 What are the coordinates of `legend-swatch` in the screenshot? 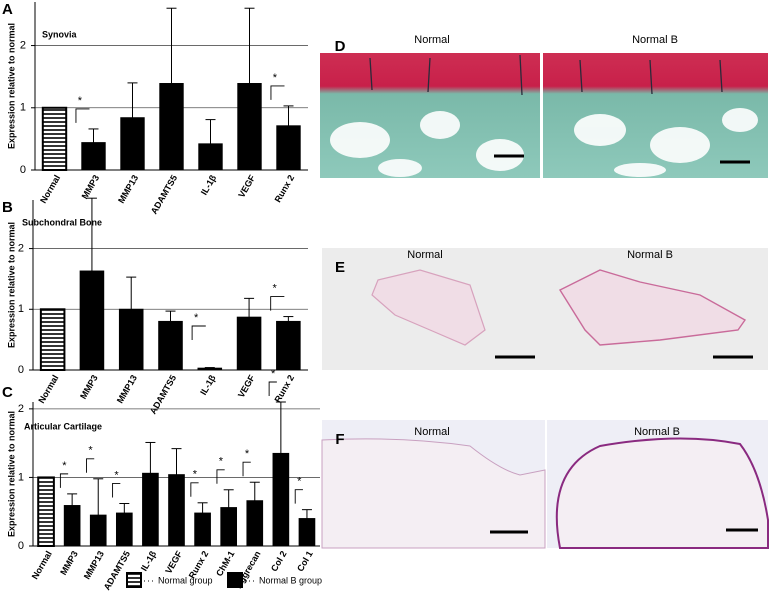 It's located at (235, 580).